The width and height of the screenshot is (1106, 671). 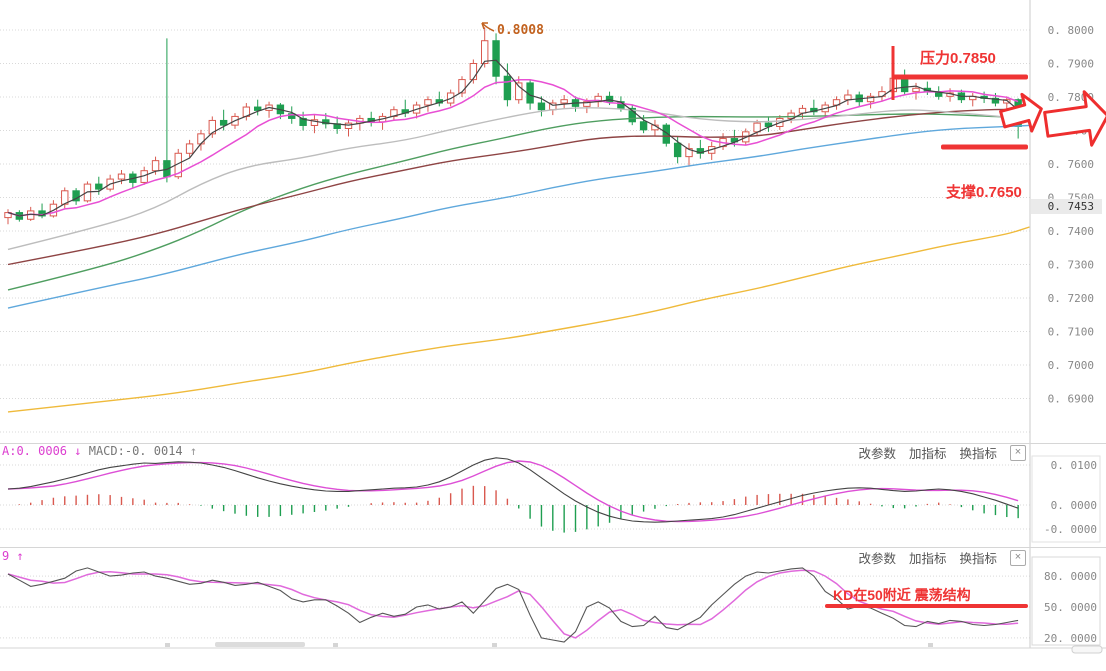 I want to click on k-line, so click(x=513, y=605).